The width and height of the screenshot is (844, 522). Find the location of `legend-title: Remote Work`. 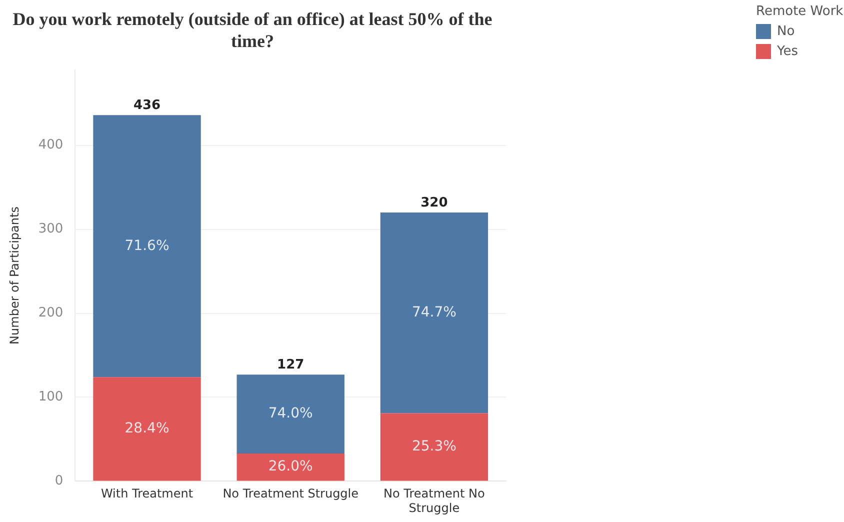

legend-title: Remote Work is located at coordinates (800, 11).